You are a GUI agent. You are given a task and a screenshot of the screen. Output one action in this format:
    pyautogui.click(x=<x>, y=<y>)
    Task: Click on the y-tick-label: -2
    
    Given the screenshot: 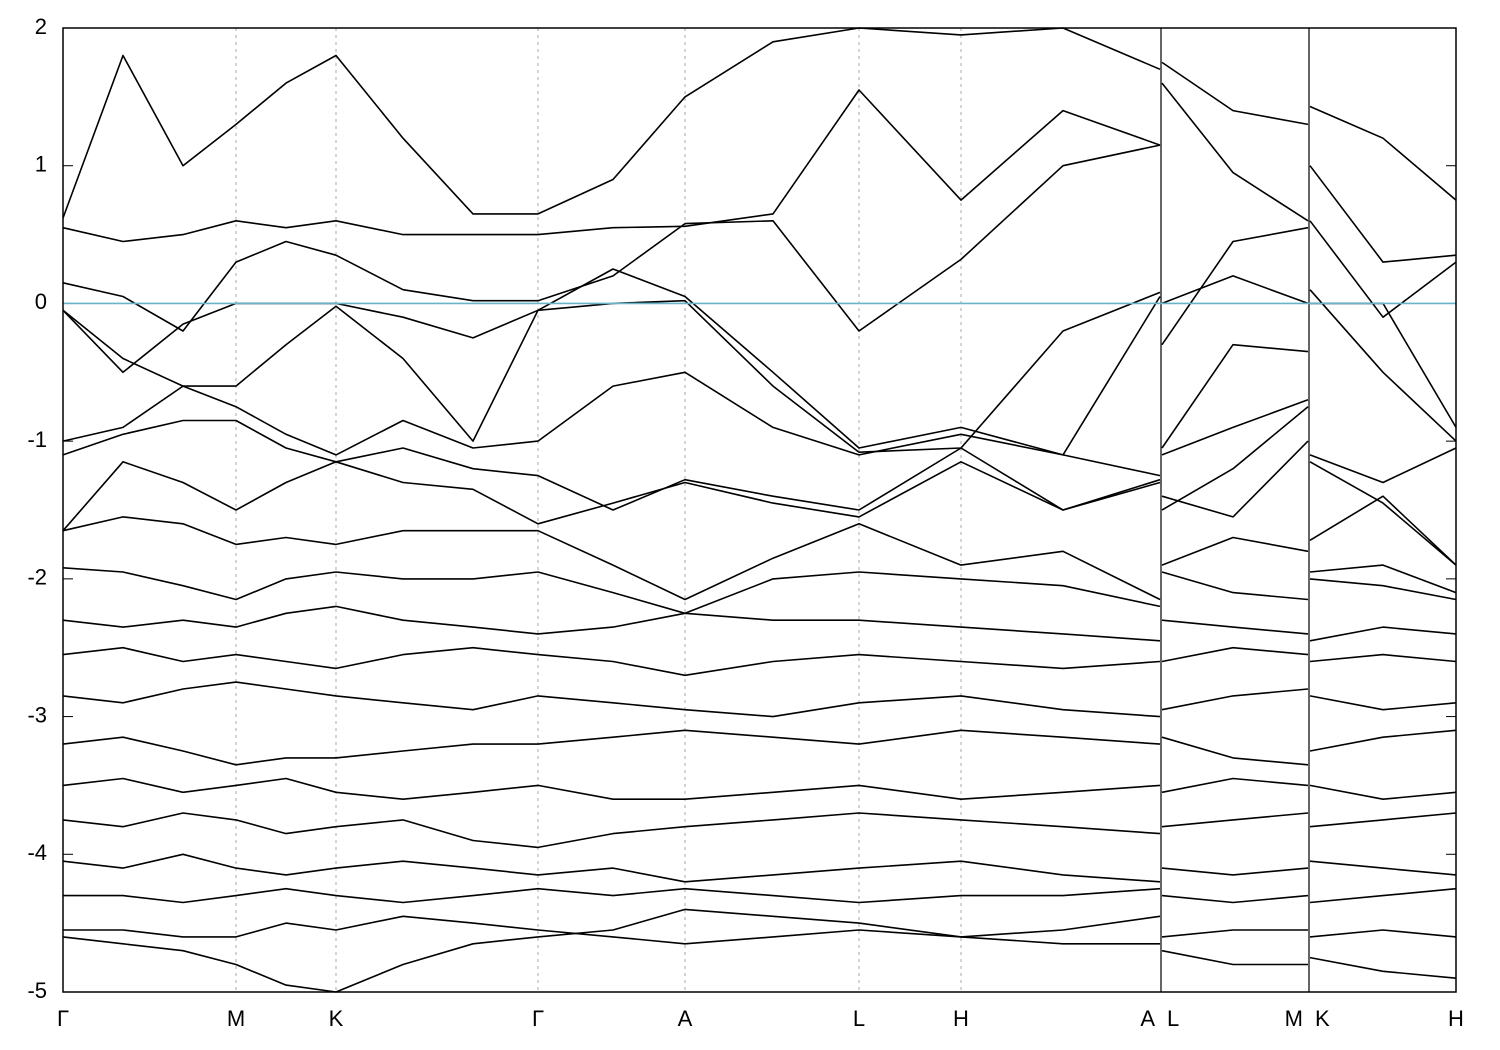 What is the action you would take?
    pyautogui.click(x=37, y=577)
    